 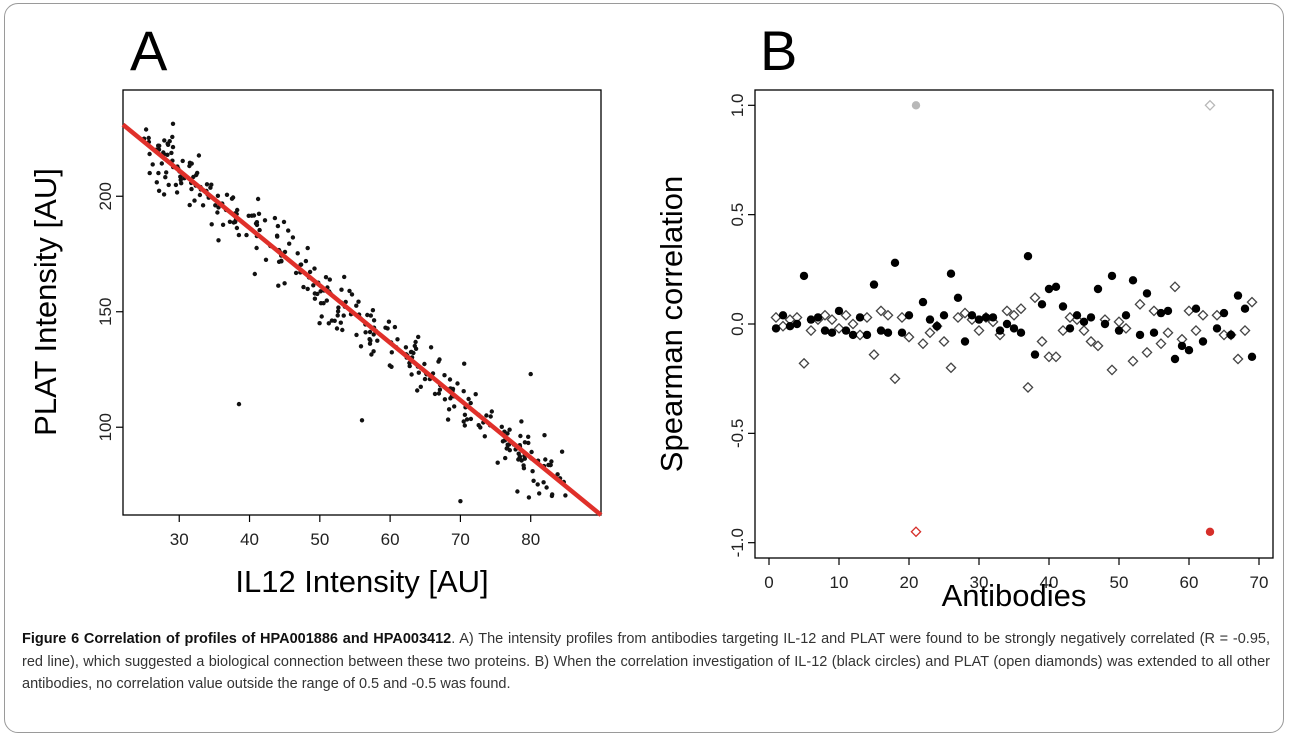 I want to click on panel-a-ytick-label: 100, so click(x=105, y=427).